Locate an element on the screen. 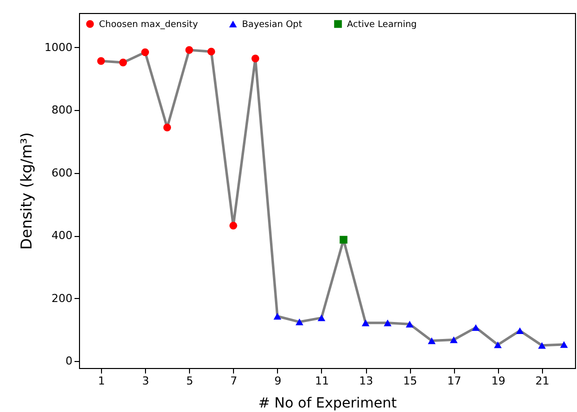  x-tick-label: 5 is located at coordinates (190, 381).